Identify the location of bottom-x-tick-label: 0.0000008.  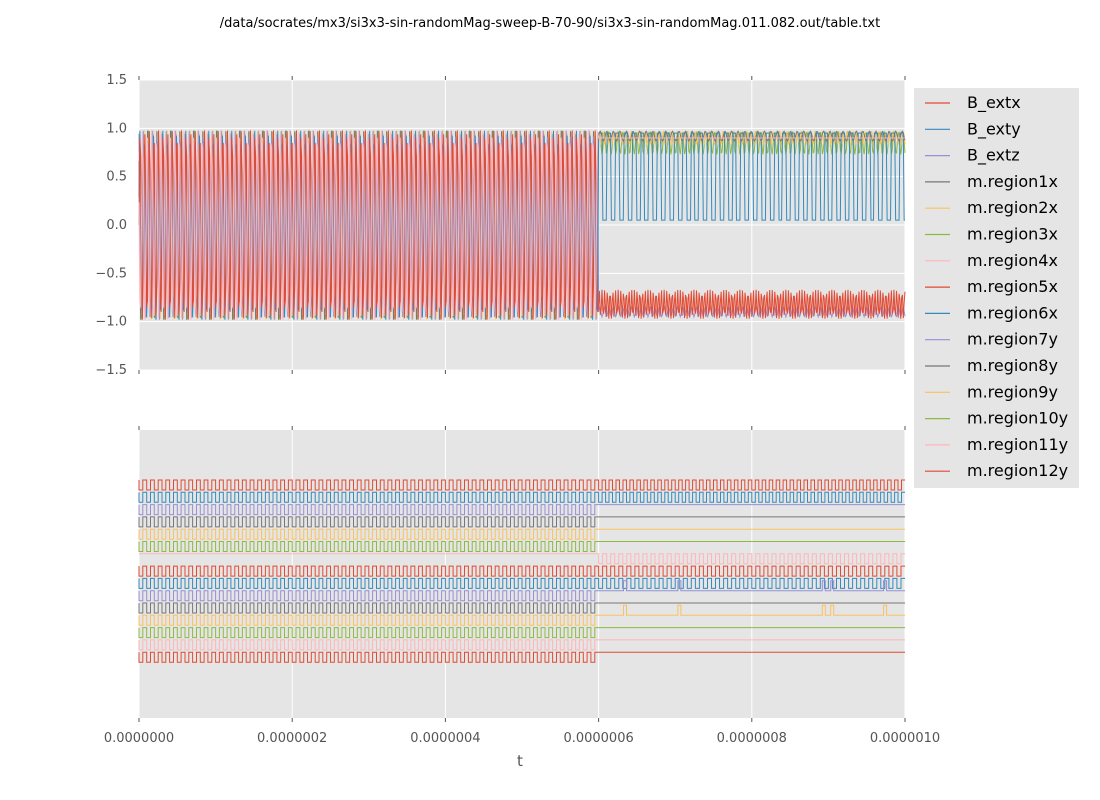
(752, 738).